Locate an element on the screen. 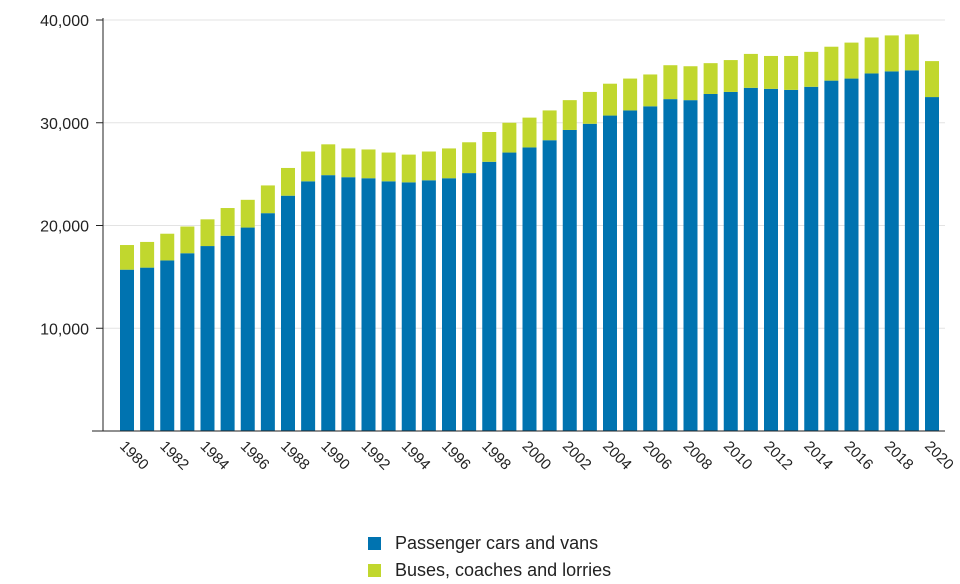 Image resolution: width=960 pixels, height=584 pixels. y-tick-label: 20,000 is located at coordinates (64, 227).